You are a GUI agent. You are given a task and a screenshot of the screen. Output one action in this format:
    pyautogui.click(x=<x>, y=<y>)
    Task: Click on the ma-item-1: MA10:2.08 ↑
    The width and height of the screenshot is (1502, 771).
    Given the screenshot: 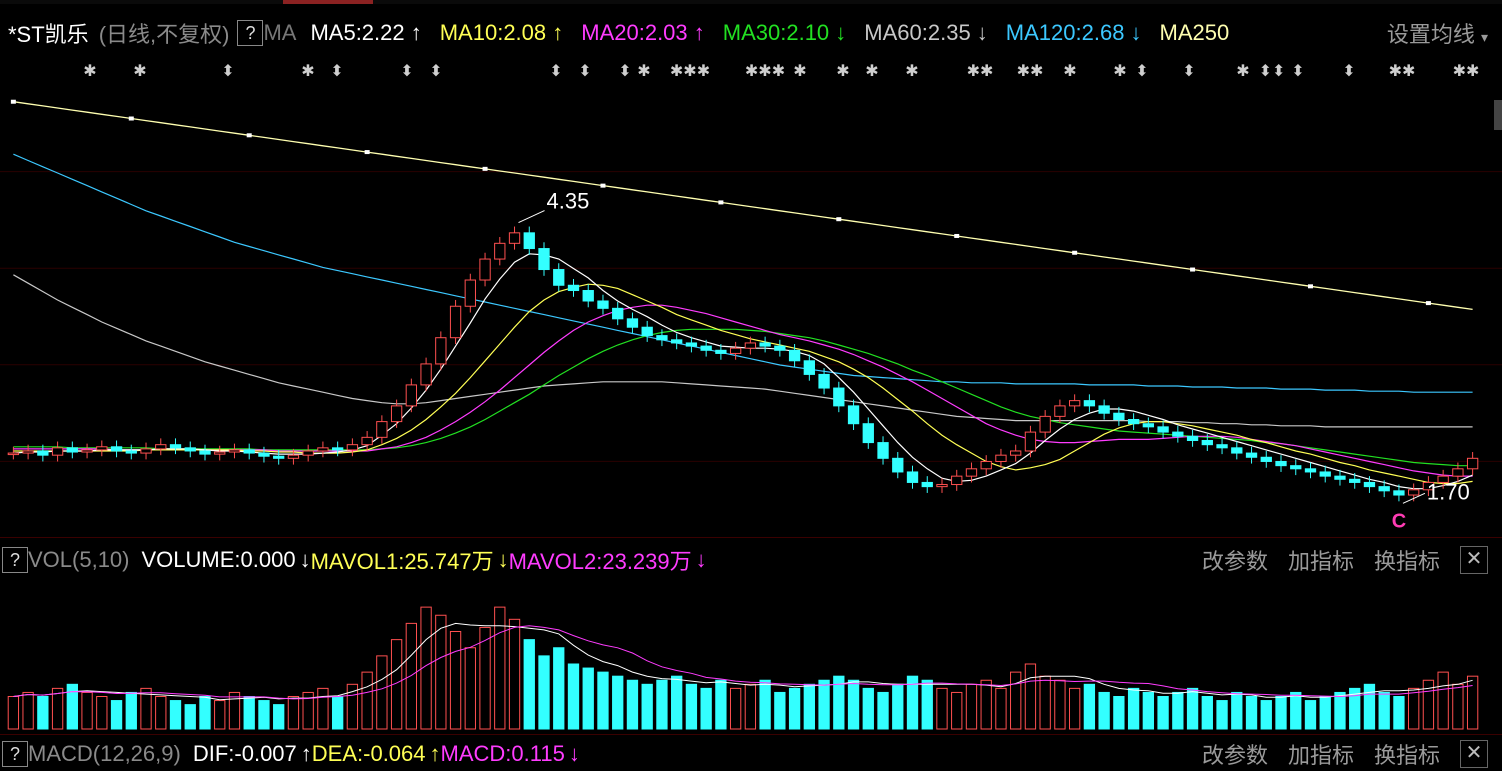 What is the action you would take?
    pyautogui.click(x=501, y=32)
    